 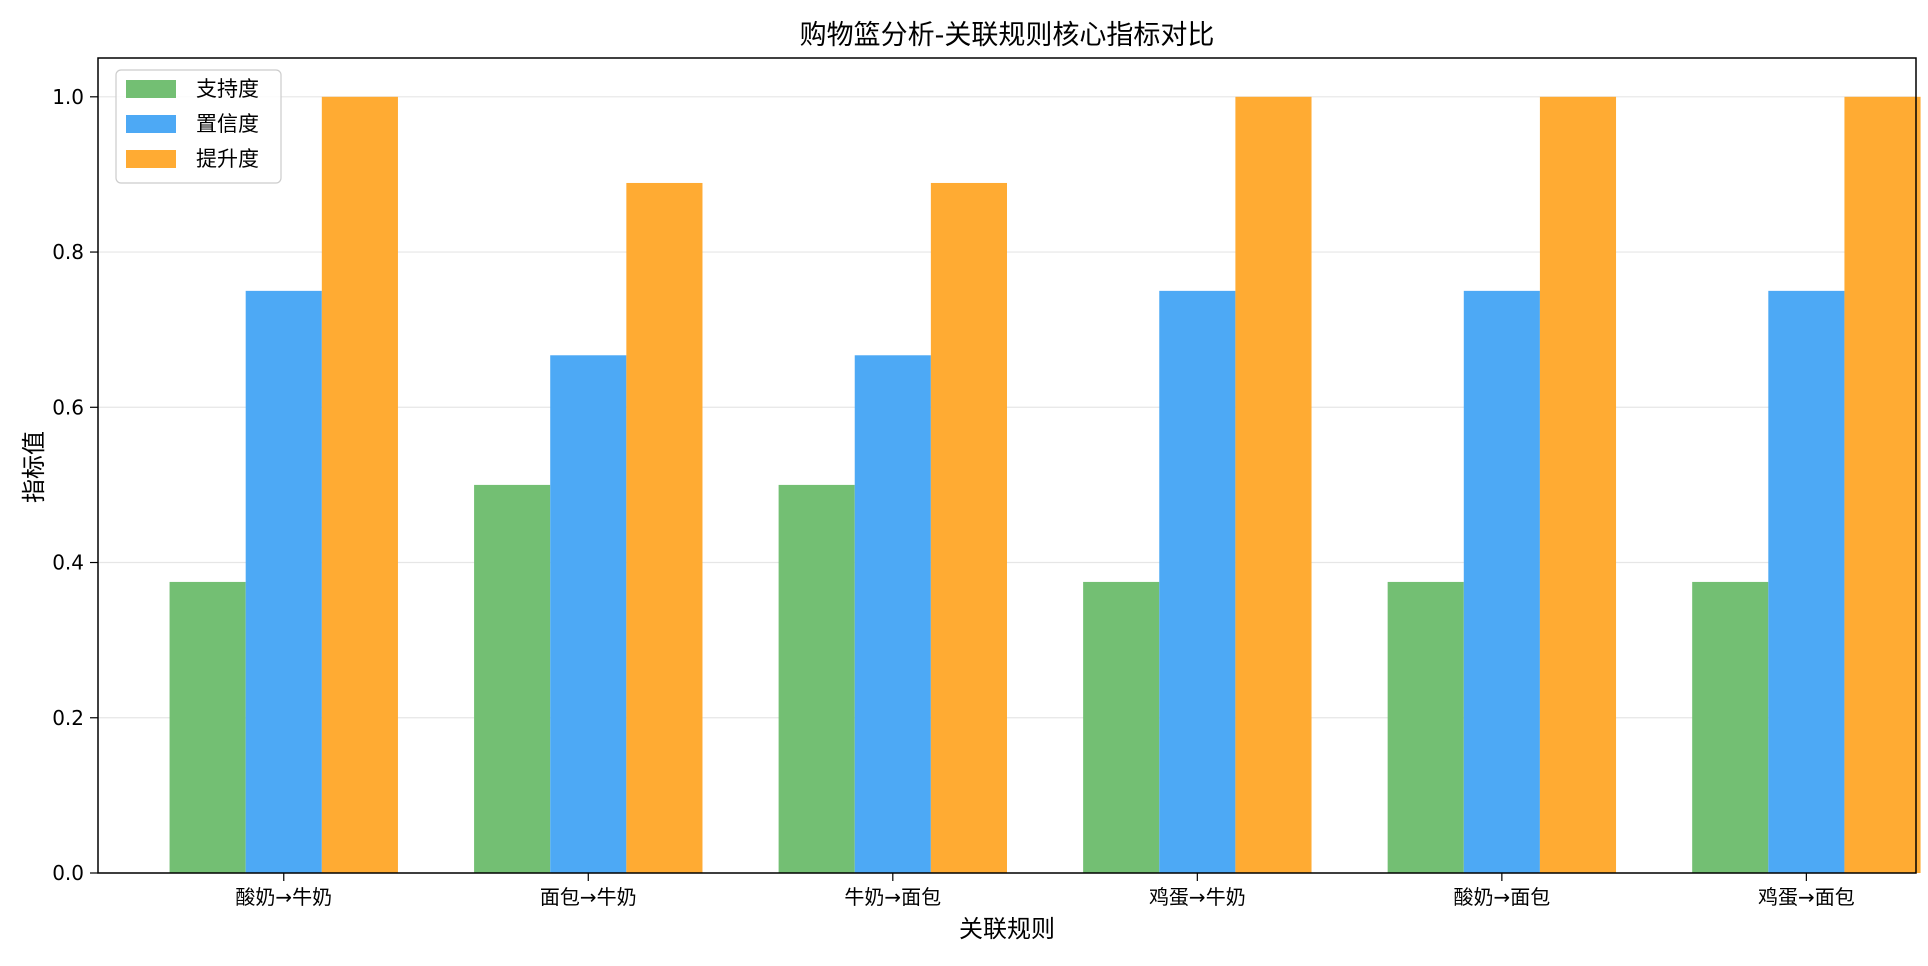 What do you see at coordinates (75, 485) in the screenshot?
I see `y-axis-ticks: 0.0 0.2 0.4 0.6 0.8 1.0` at bounding box center [75, 485].